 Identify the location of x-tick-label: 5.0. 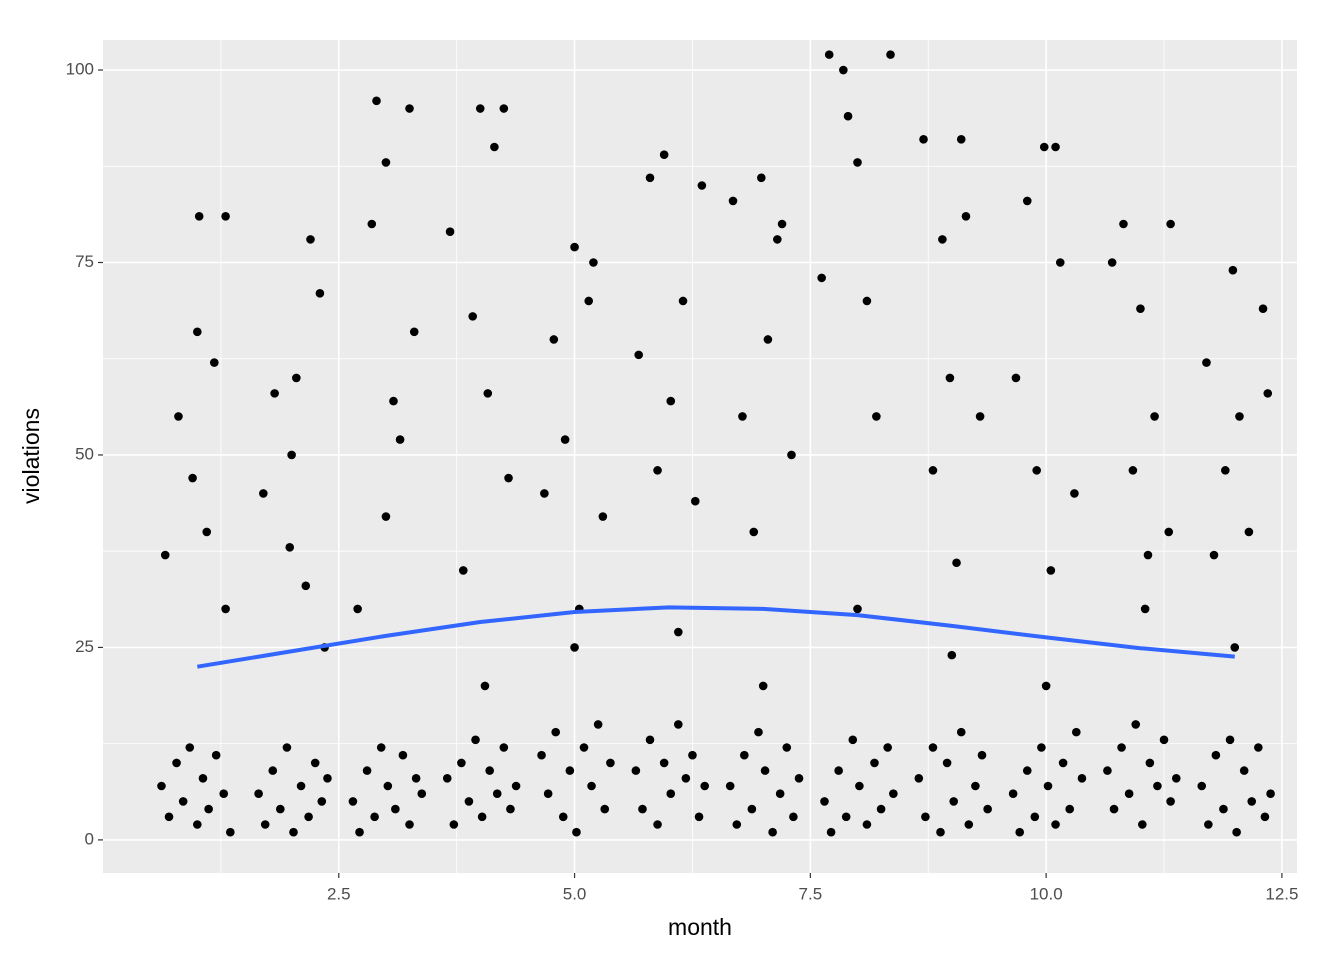
(575, 893).